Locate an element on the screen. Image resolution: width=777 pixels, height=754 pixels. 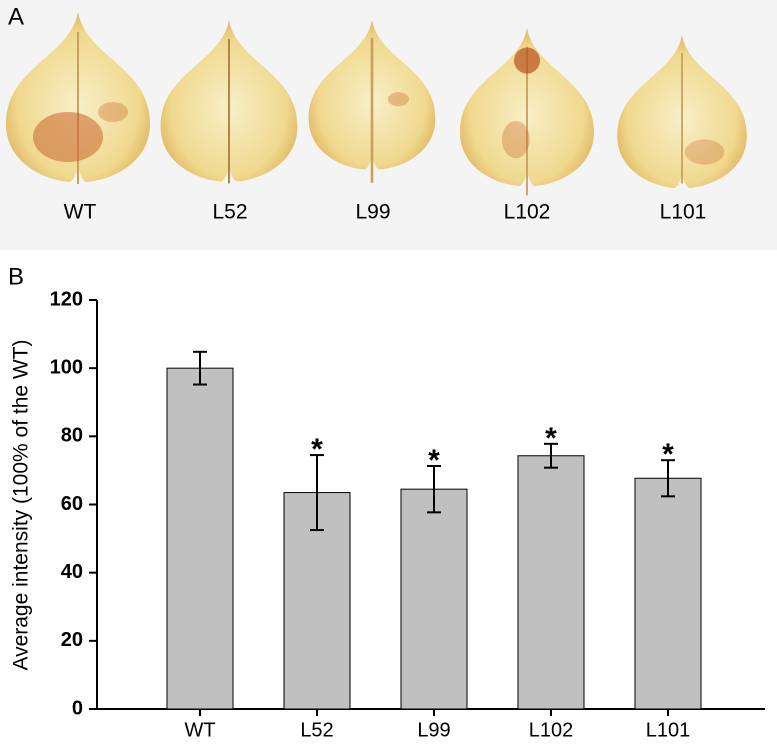
y-tick-label: 120 is located at coordinates (66, 299).